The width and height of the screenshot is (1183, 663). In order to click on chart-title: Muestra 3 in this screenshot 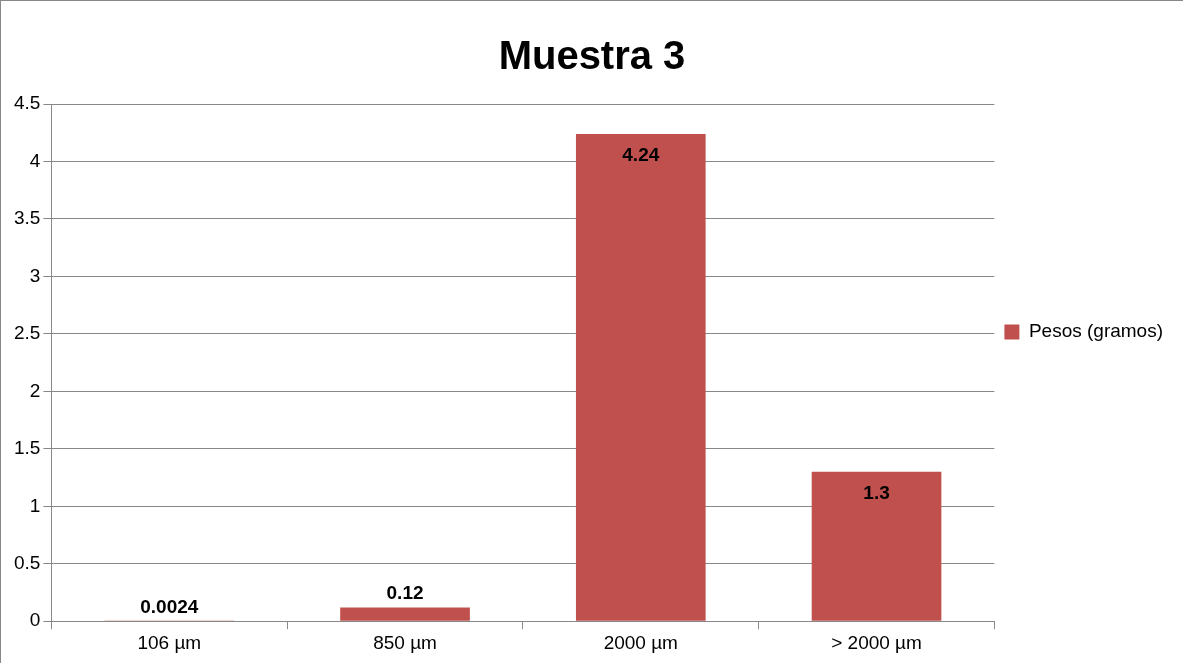, I will do `click(592, 55)`.